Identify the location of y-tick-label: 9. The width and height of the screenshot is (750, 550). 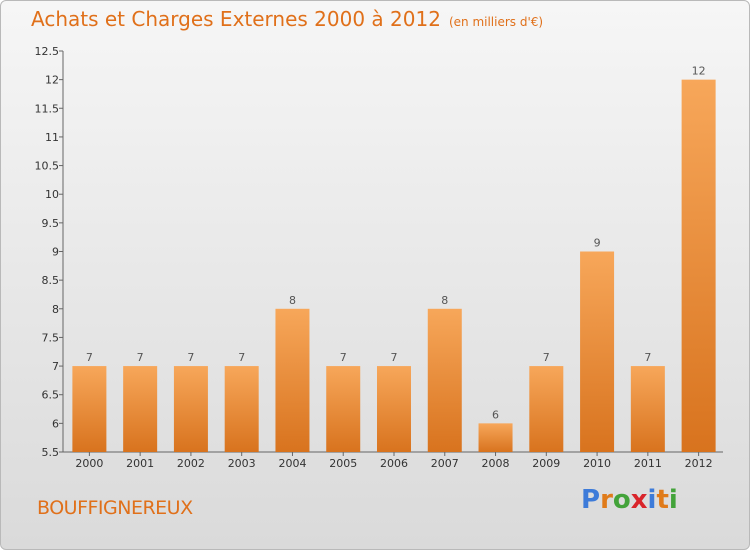
(55, 252).